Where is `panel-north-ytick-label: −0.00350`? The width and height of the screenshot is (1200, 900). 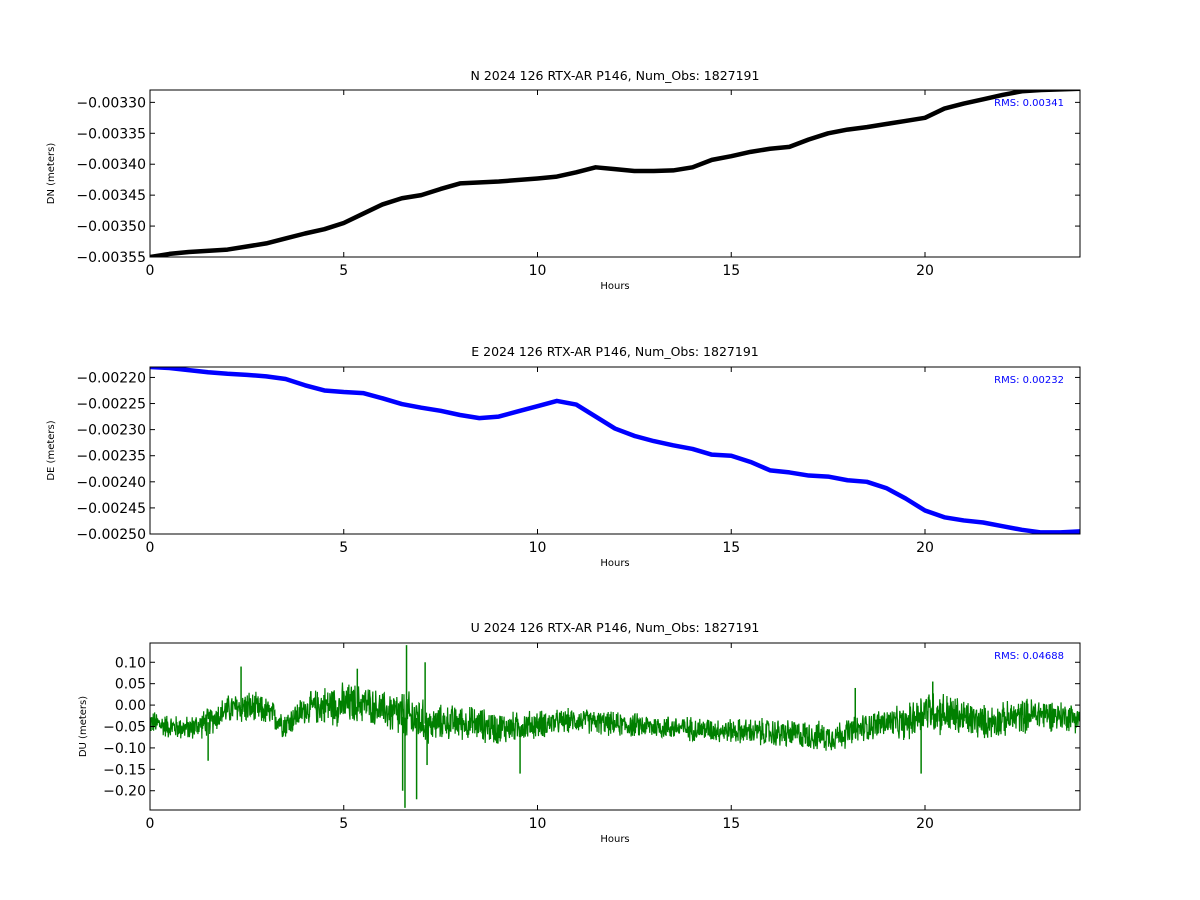
panel-north-ytick-label: −0.00350 is located at coordinates (111, 227).